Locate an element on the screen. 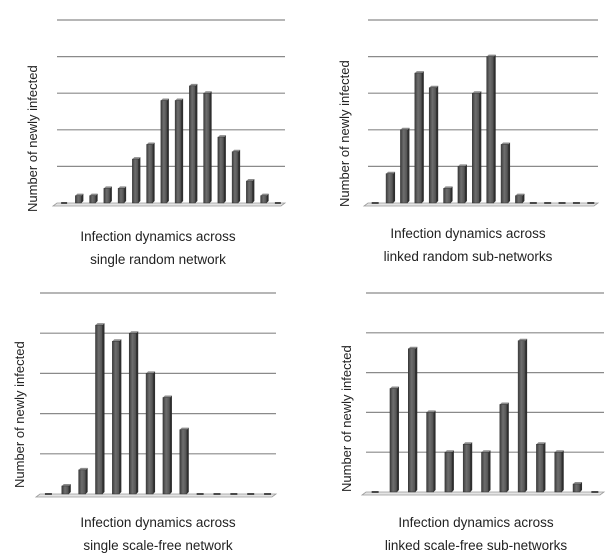 The height and width of the screenshot is (557, 606). caption-line2-linked-scale-free: linked scale-free sub-networks is located at coordinates (476, 545).